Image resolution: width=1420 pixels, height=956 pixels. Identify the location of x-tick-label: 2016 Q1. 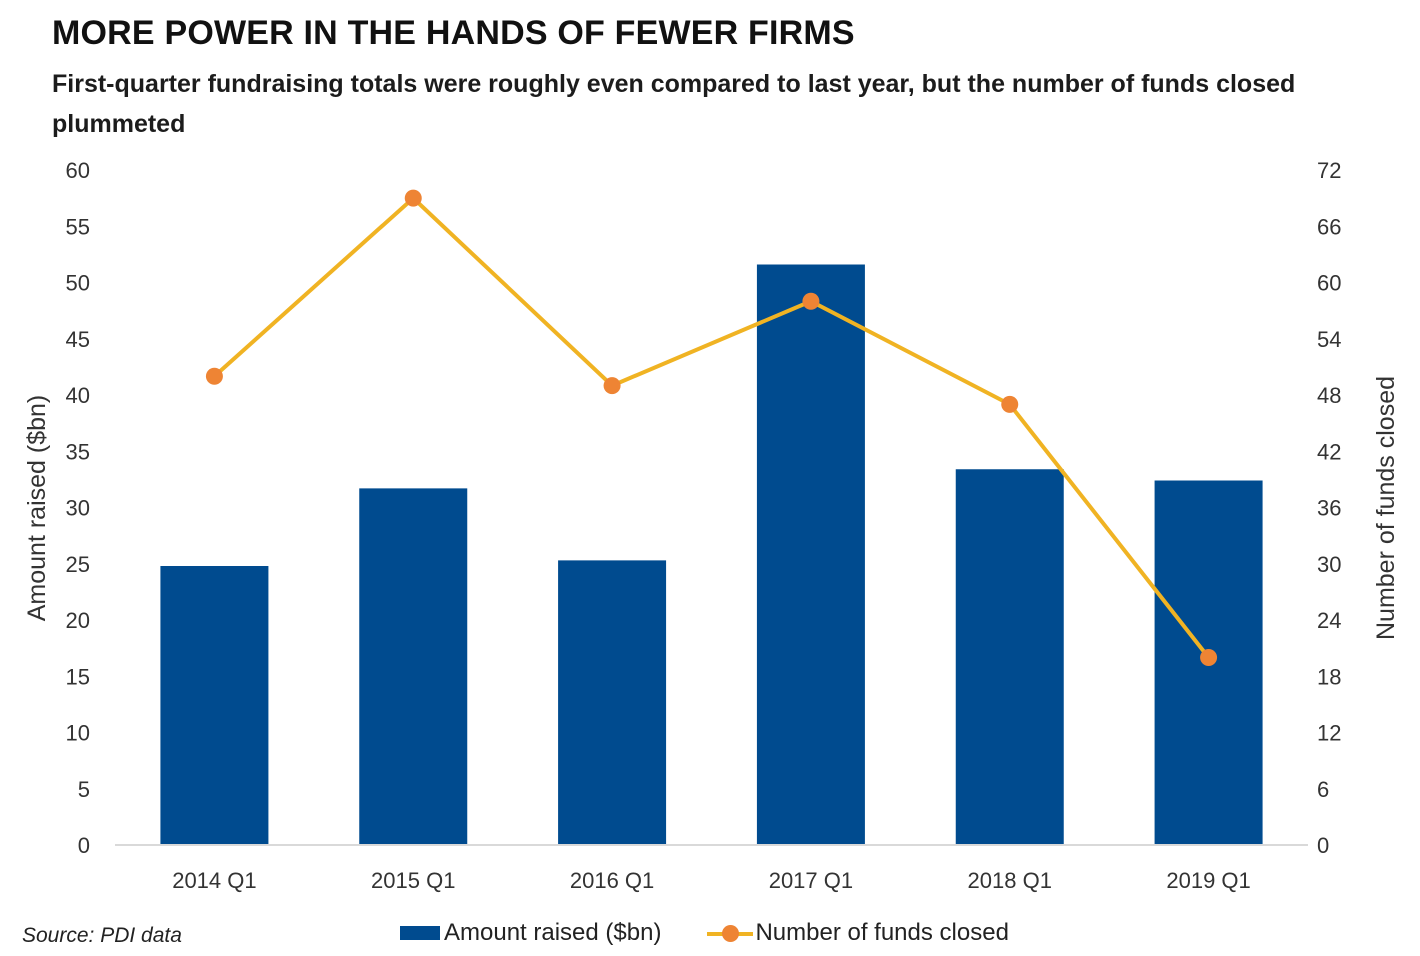
(612, 880).